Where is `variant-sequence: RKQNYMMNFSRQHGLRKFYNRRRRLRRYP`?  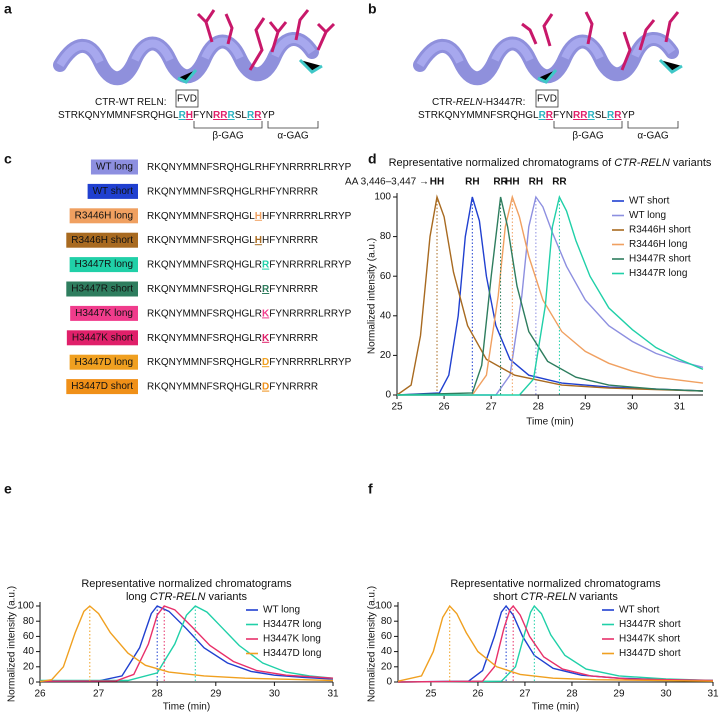 variant-sequence: RKQNYMMNFSRQHGLRKFYNRRRRLRRYP is located at coordinates (249, 313).